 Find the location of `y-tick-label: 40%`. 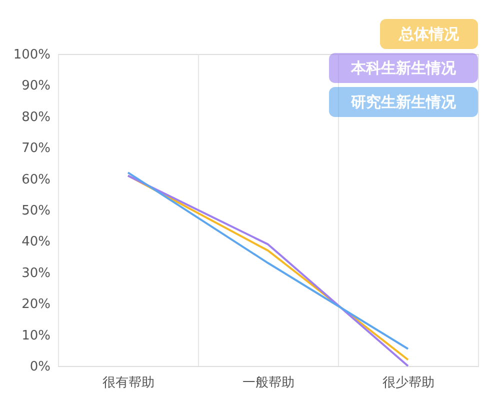

y-tick-label: 40% is located at coordinates (36, 242).